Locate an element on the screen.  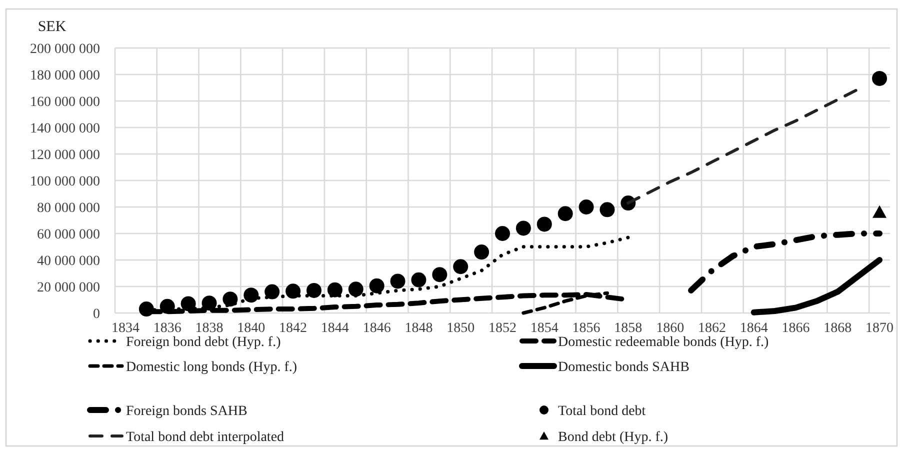
x-tick-label: 1858 is located at coordinates (628, 328).